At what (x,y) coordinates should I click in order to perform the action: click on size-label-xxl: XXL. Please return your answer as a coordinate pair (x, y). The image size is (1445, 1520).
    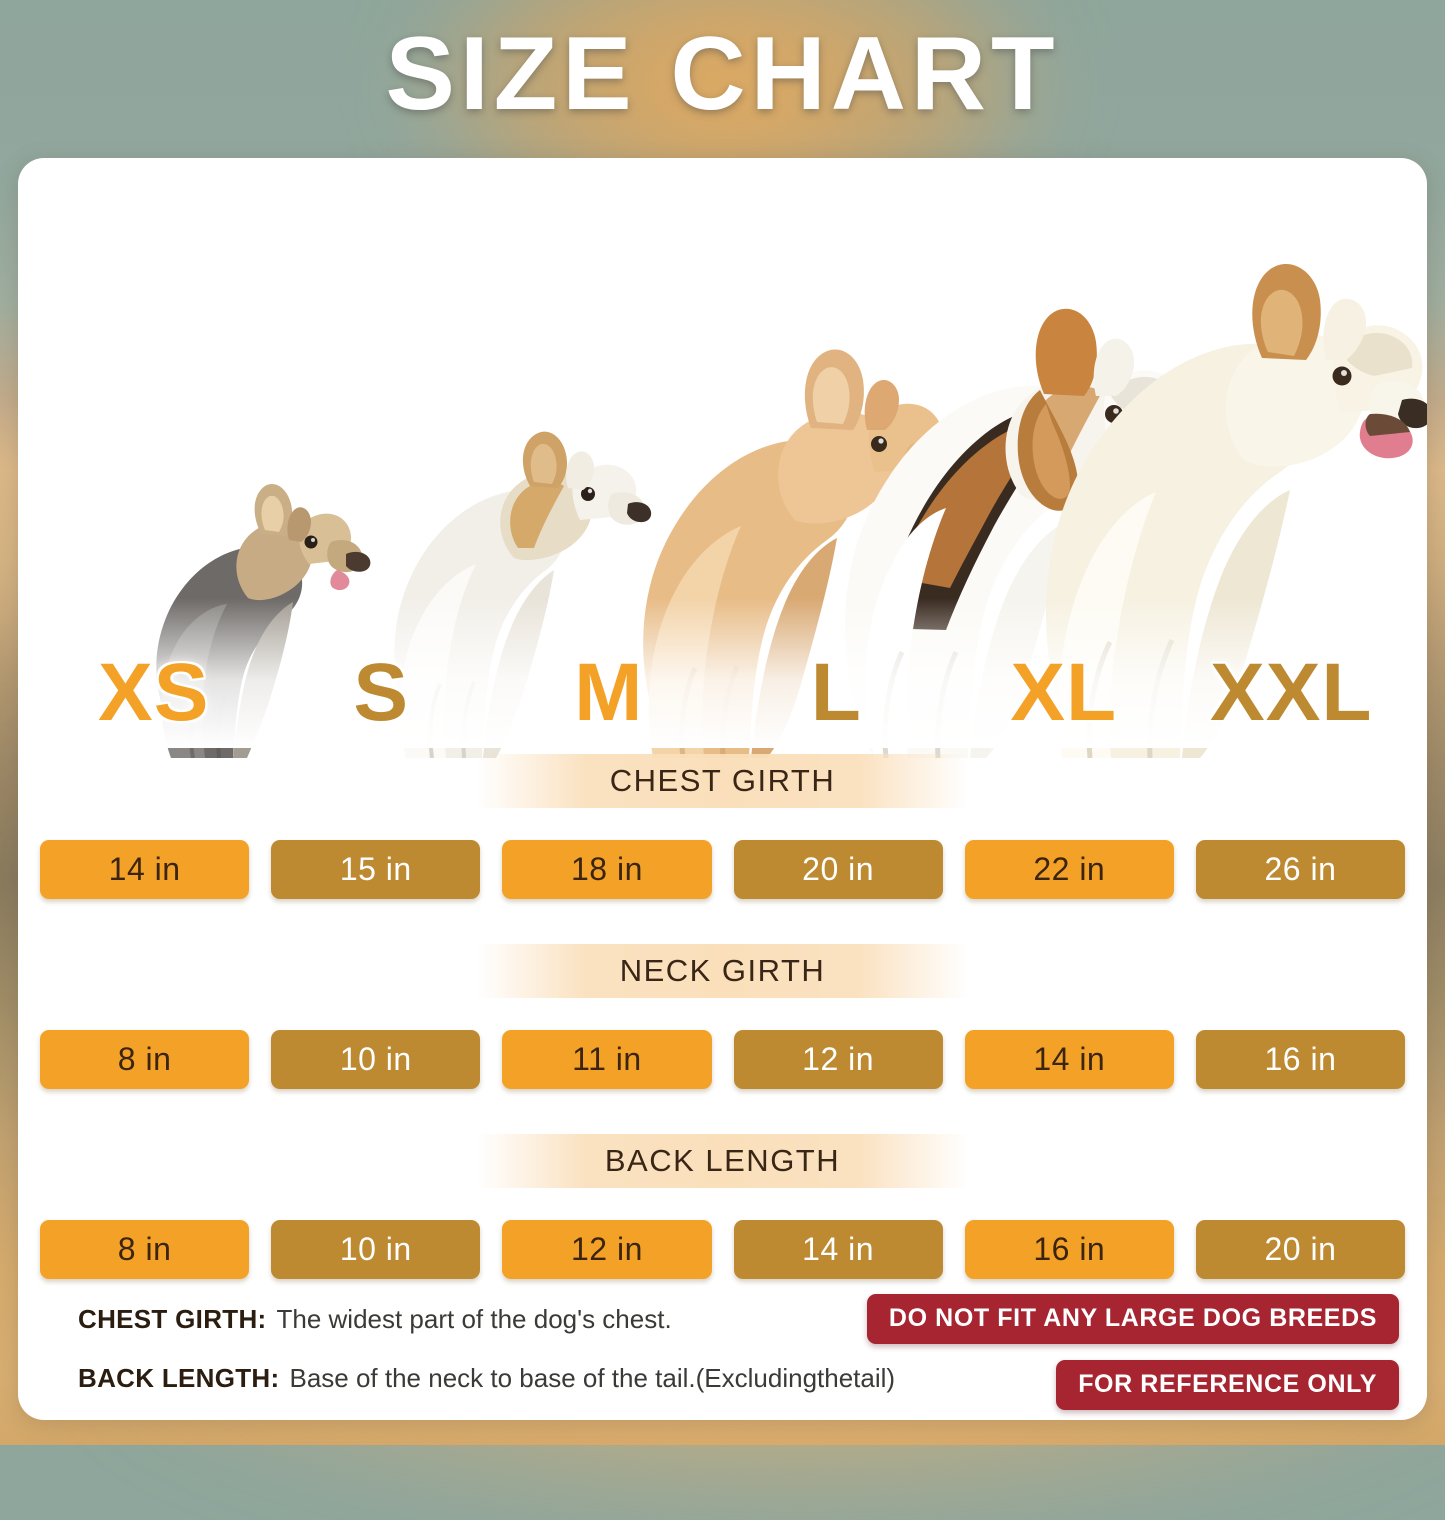
    Looking at the image, I should click on (1291, 692).